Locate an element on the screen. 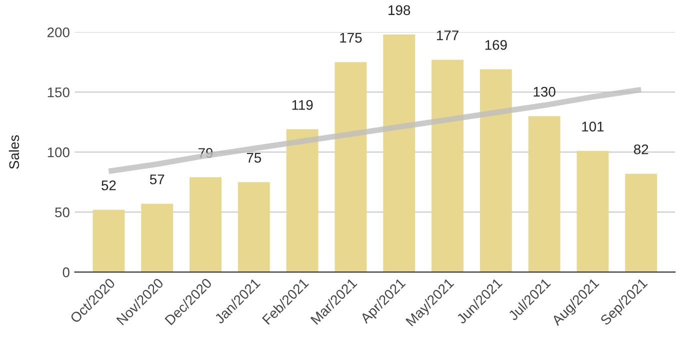 Image resolution: width=693 pixels, height=338 pixels. data-label: 101 is located at coordinates (593, 127).